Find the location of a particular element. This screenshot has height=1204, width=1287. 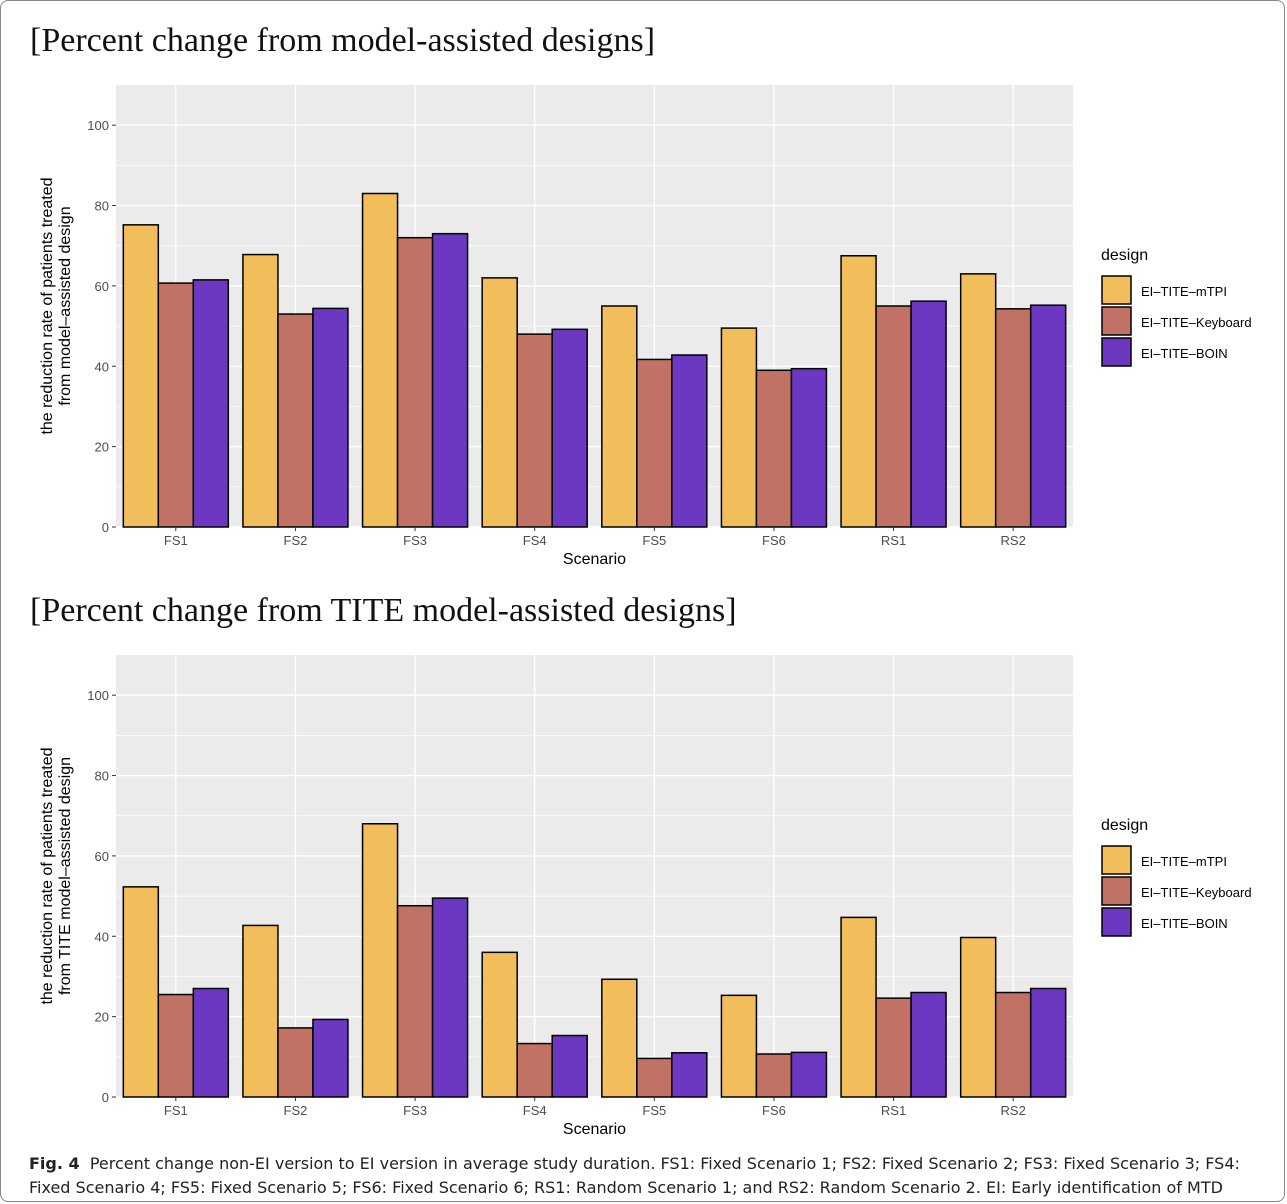

y-axis-title: from model–assisted design is located at coordinates (65, 305).